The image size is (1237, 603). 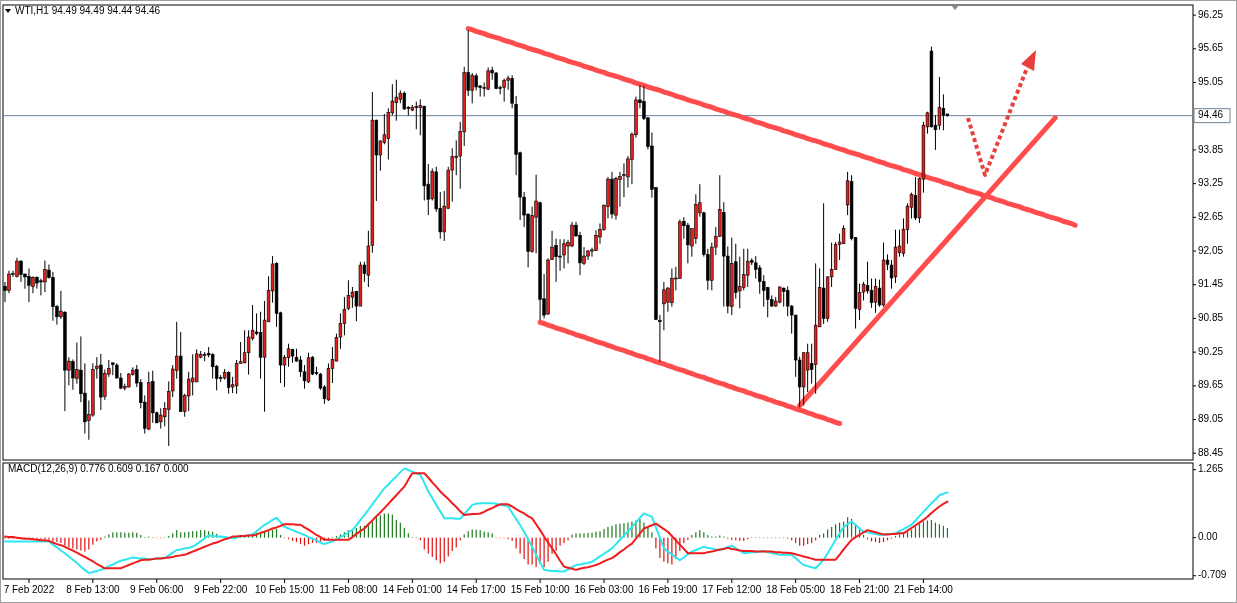 I want to click on x-tick-label: 8 Feb 13:00, so click(x=93, y=589).